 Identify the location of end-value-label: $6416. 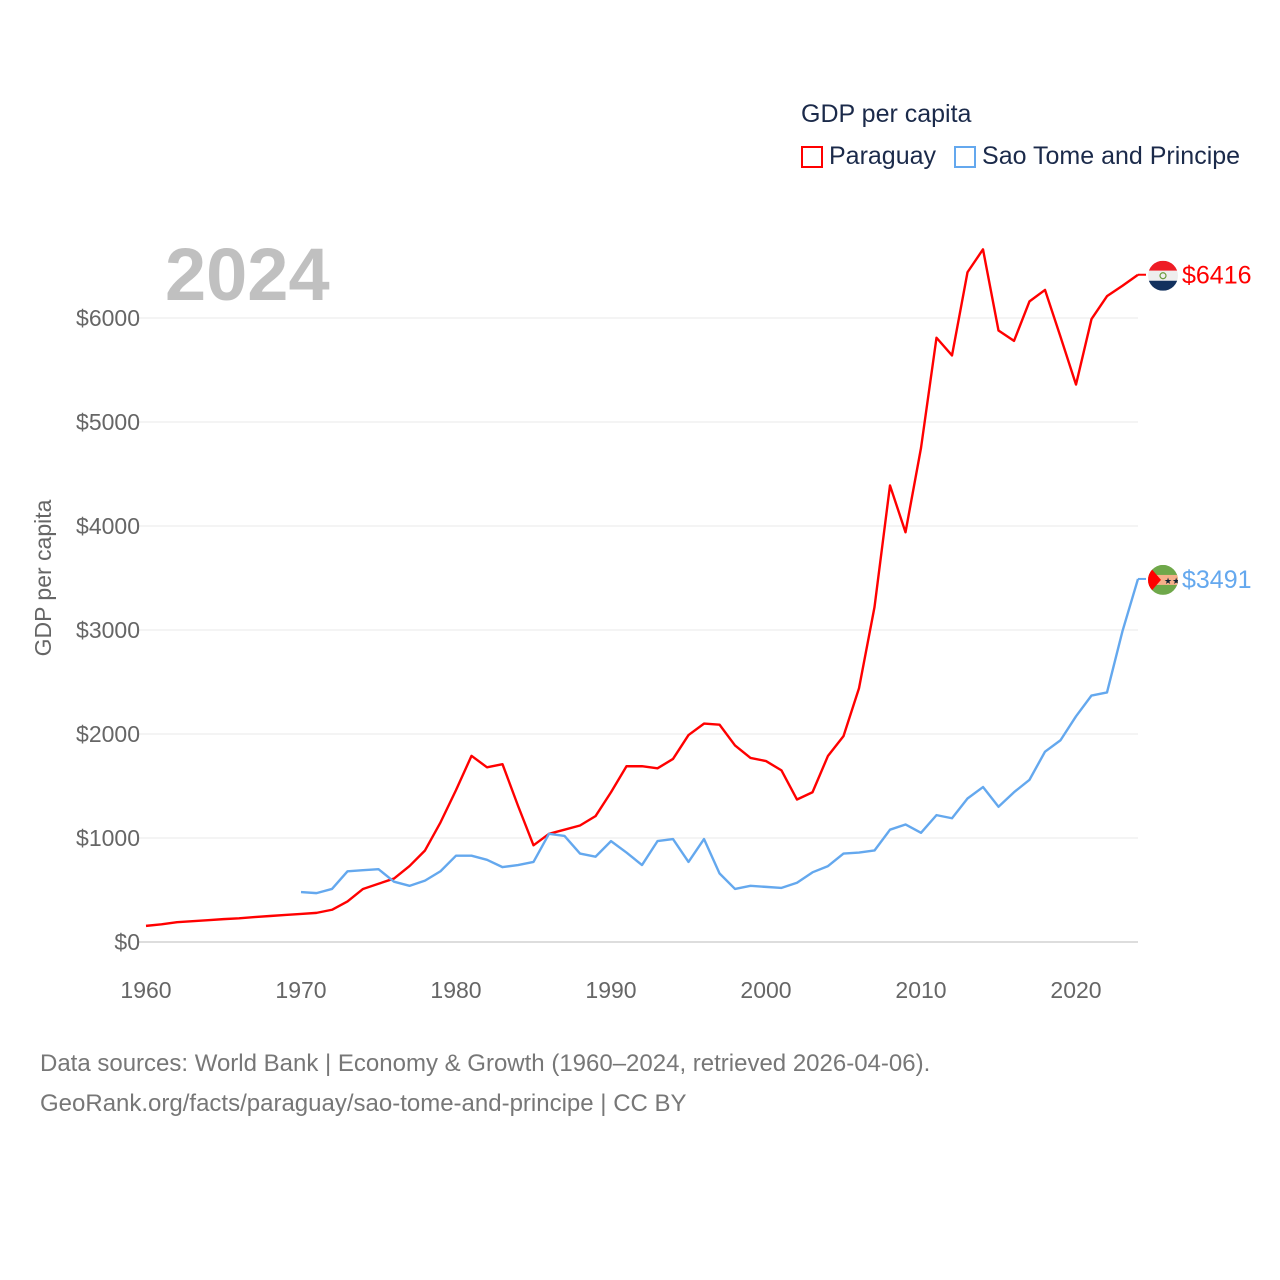
(1217, 276).